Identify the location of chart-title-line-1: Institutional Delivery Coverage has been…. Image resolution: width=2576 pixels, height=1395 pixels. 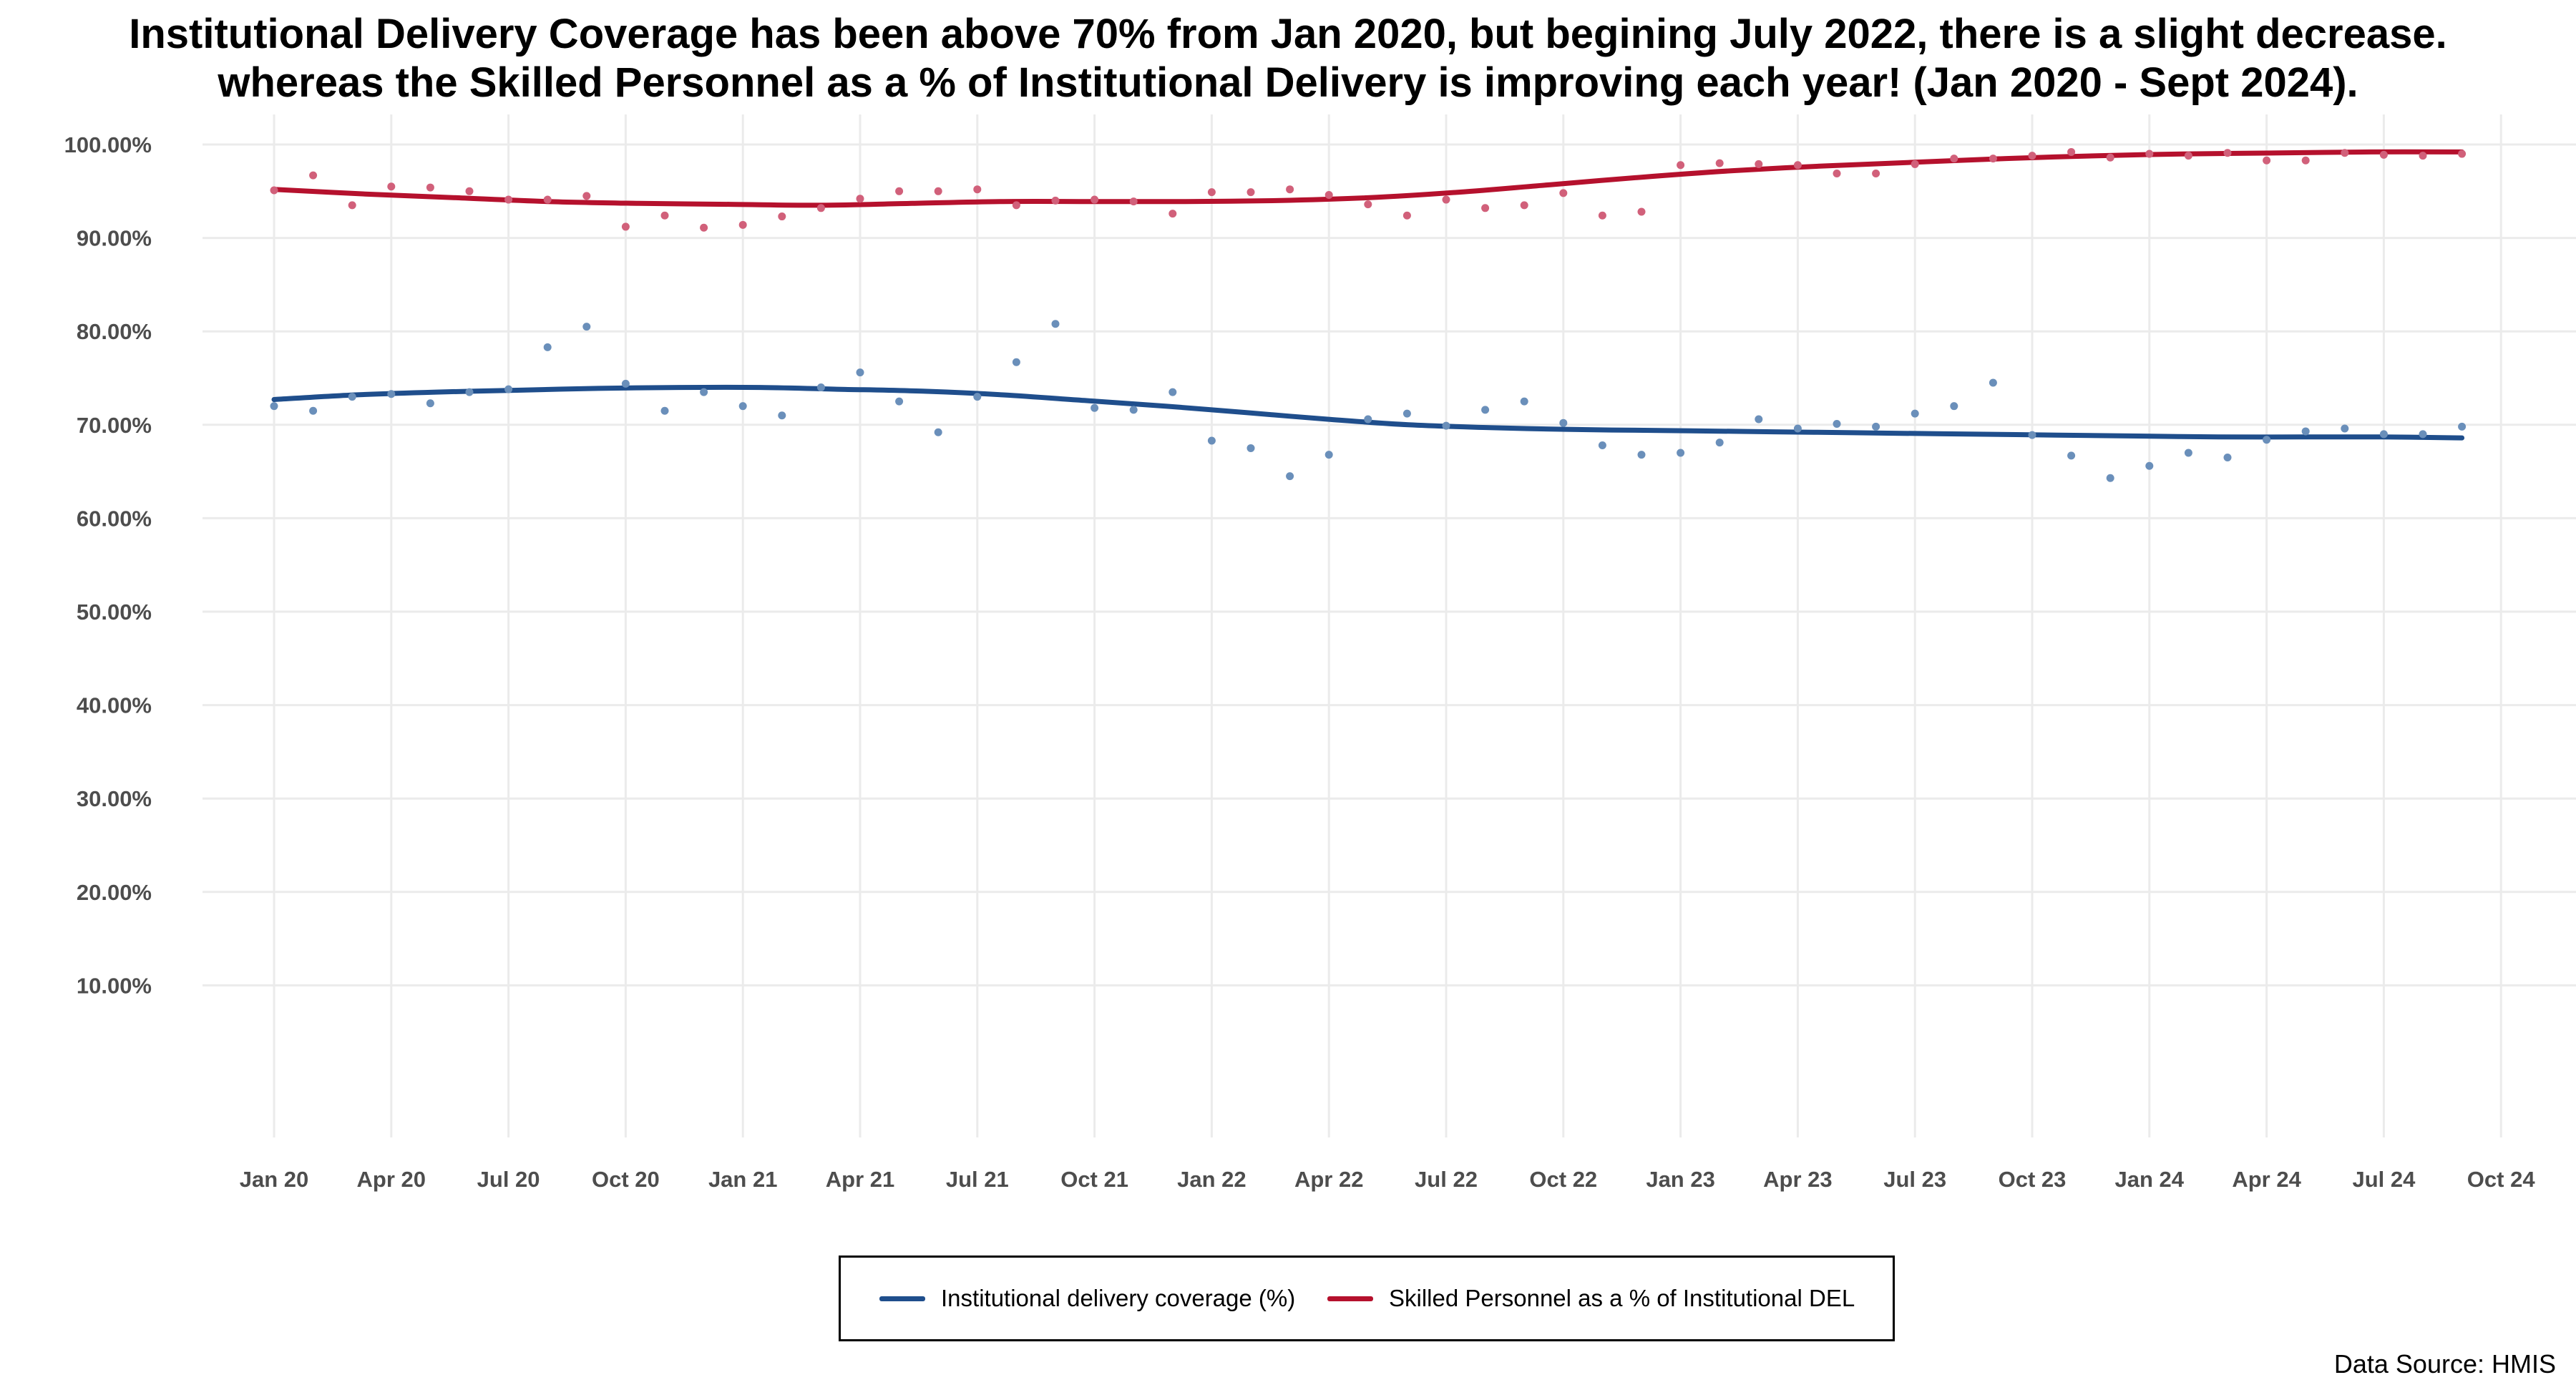
(1288, 34).